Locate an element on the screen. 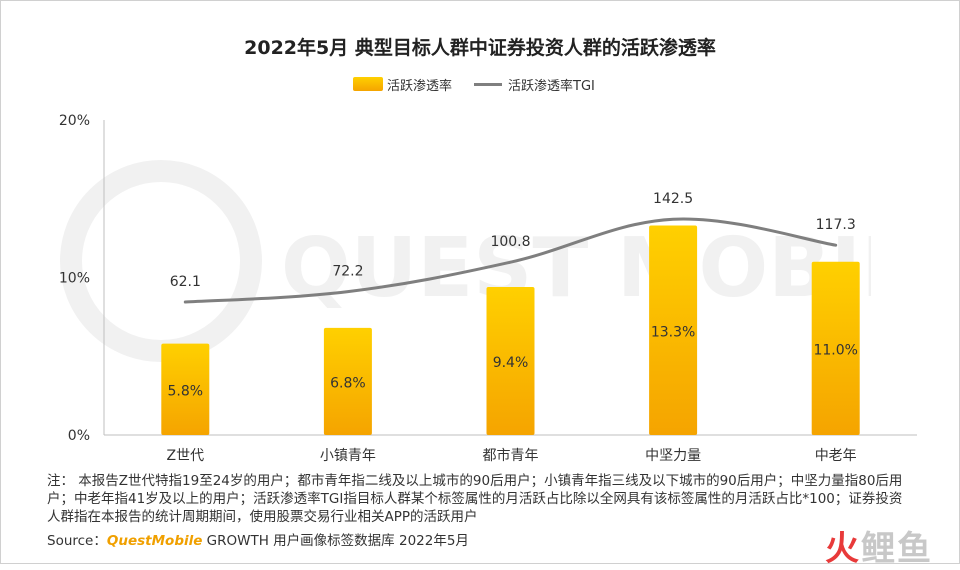 This screenshot has width=960, height=570. x-tick-label: 中老年 is located at coordinates (836, 456).